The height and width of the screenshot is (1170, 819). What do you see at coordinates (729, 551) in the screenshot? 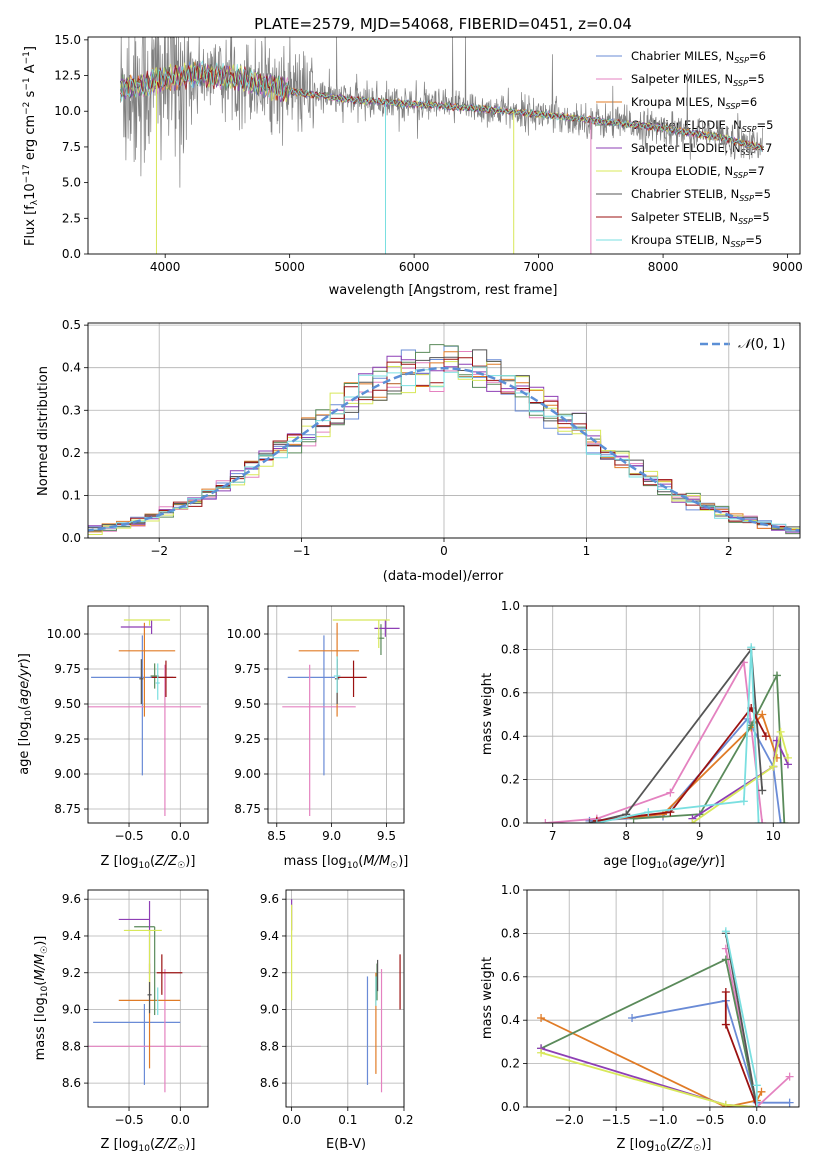
I see `xtick-label: 2` at bounding box center [729, 551].